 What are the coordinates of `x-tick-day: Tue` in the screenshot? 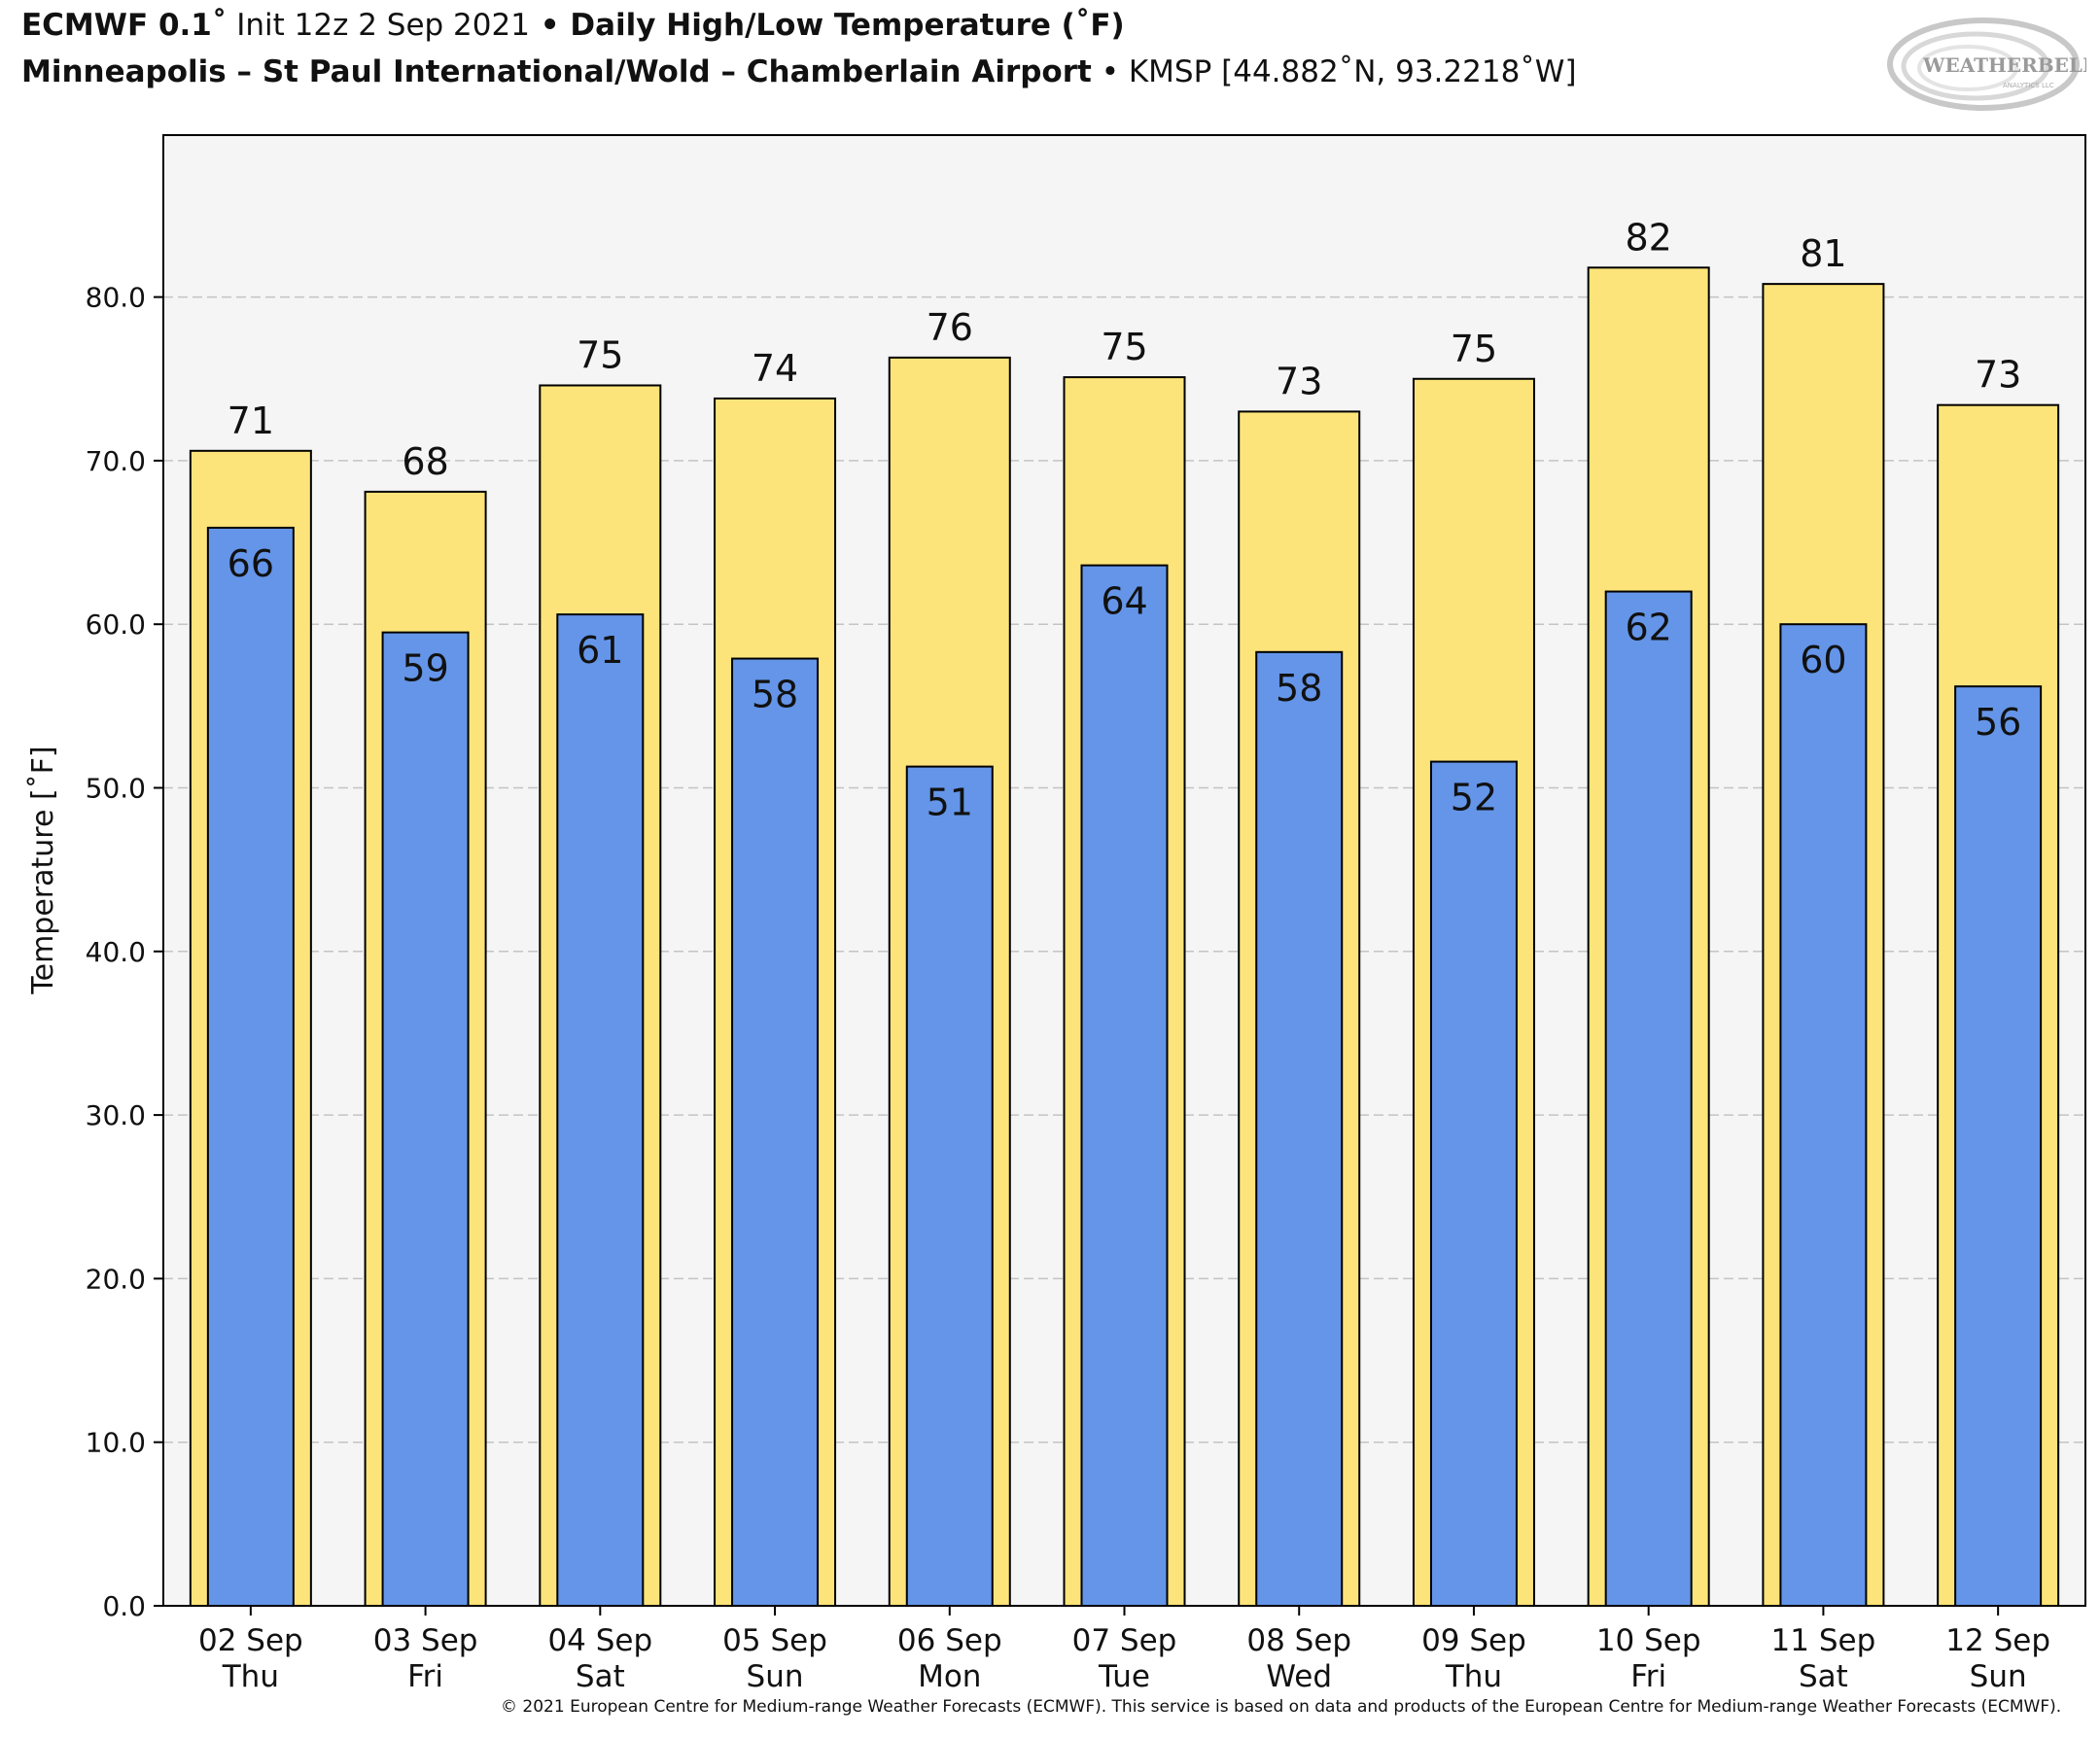 It's located at (1124, 1676).